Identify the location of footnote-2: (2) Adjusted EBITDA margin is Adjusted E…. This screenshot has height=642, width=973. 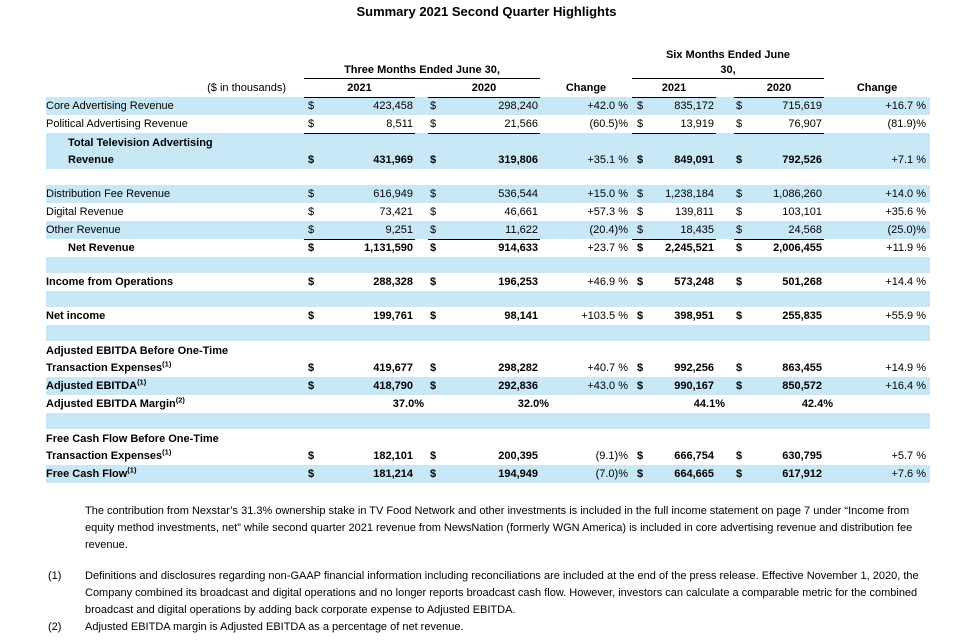
(491, 627).